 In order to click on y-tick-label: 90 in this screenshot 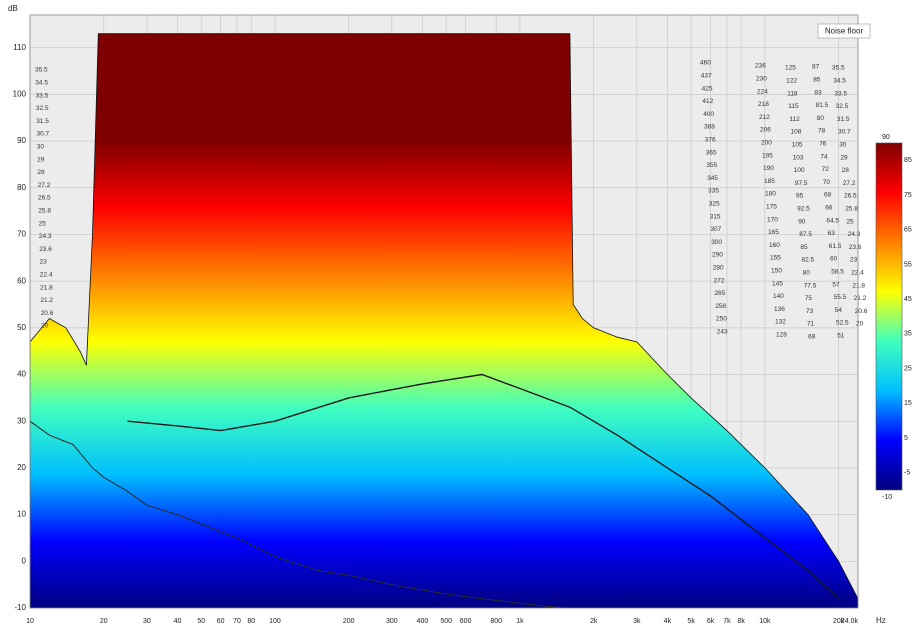, I will do `click(21, 140)`.